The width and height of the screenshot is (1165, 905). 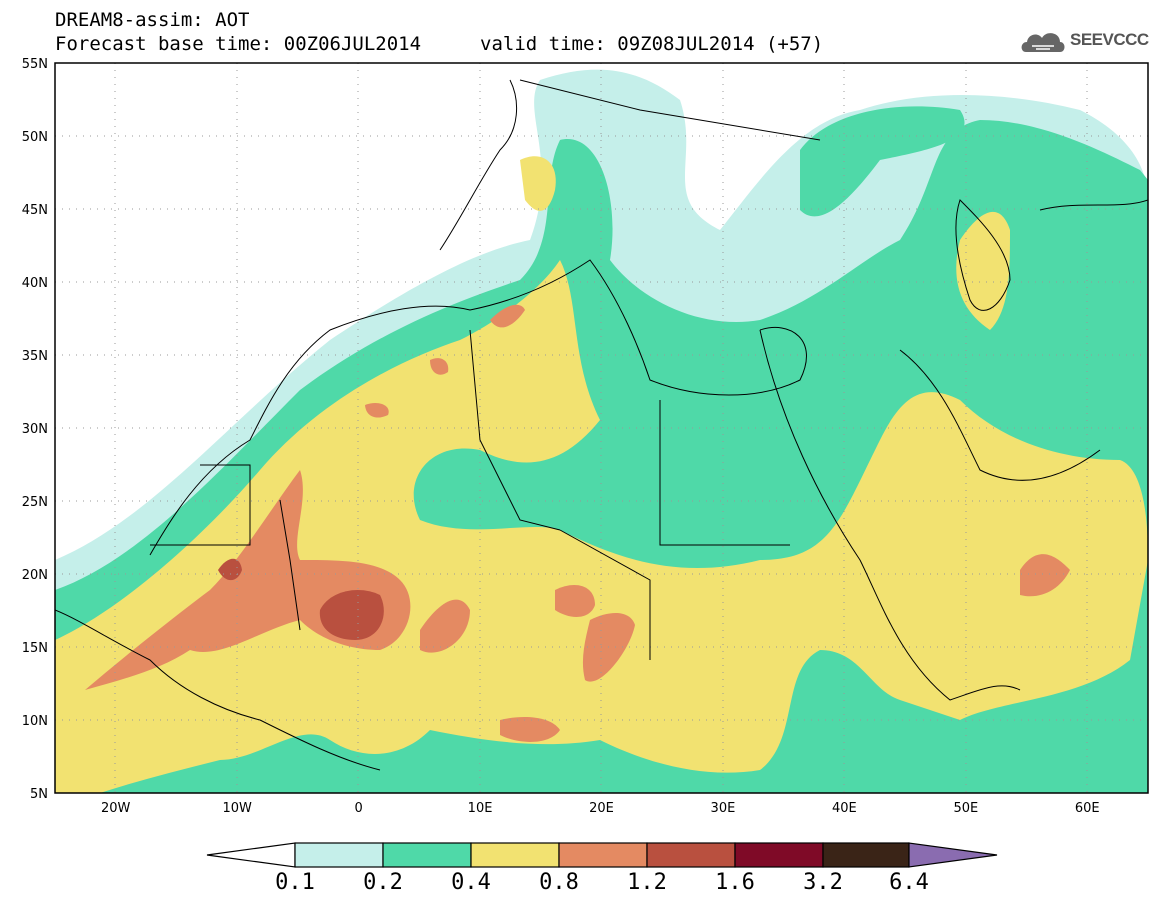 What do you see at coordinates (35, 64) in the screenshot?
I see `lat-label: 55N` at bounding box center [35, 64].